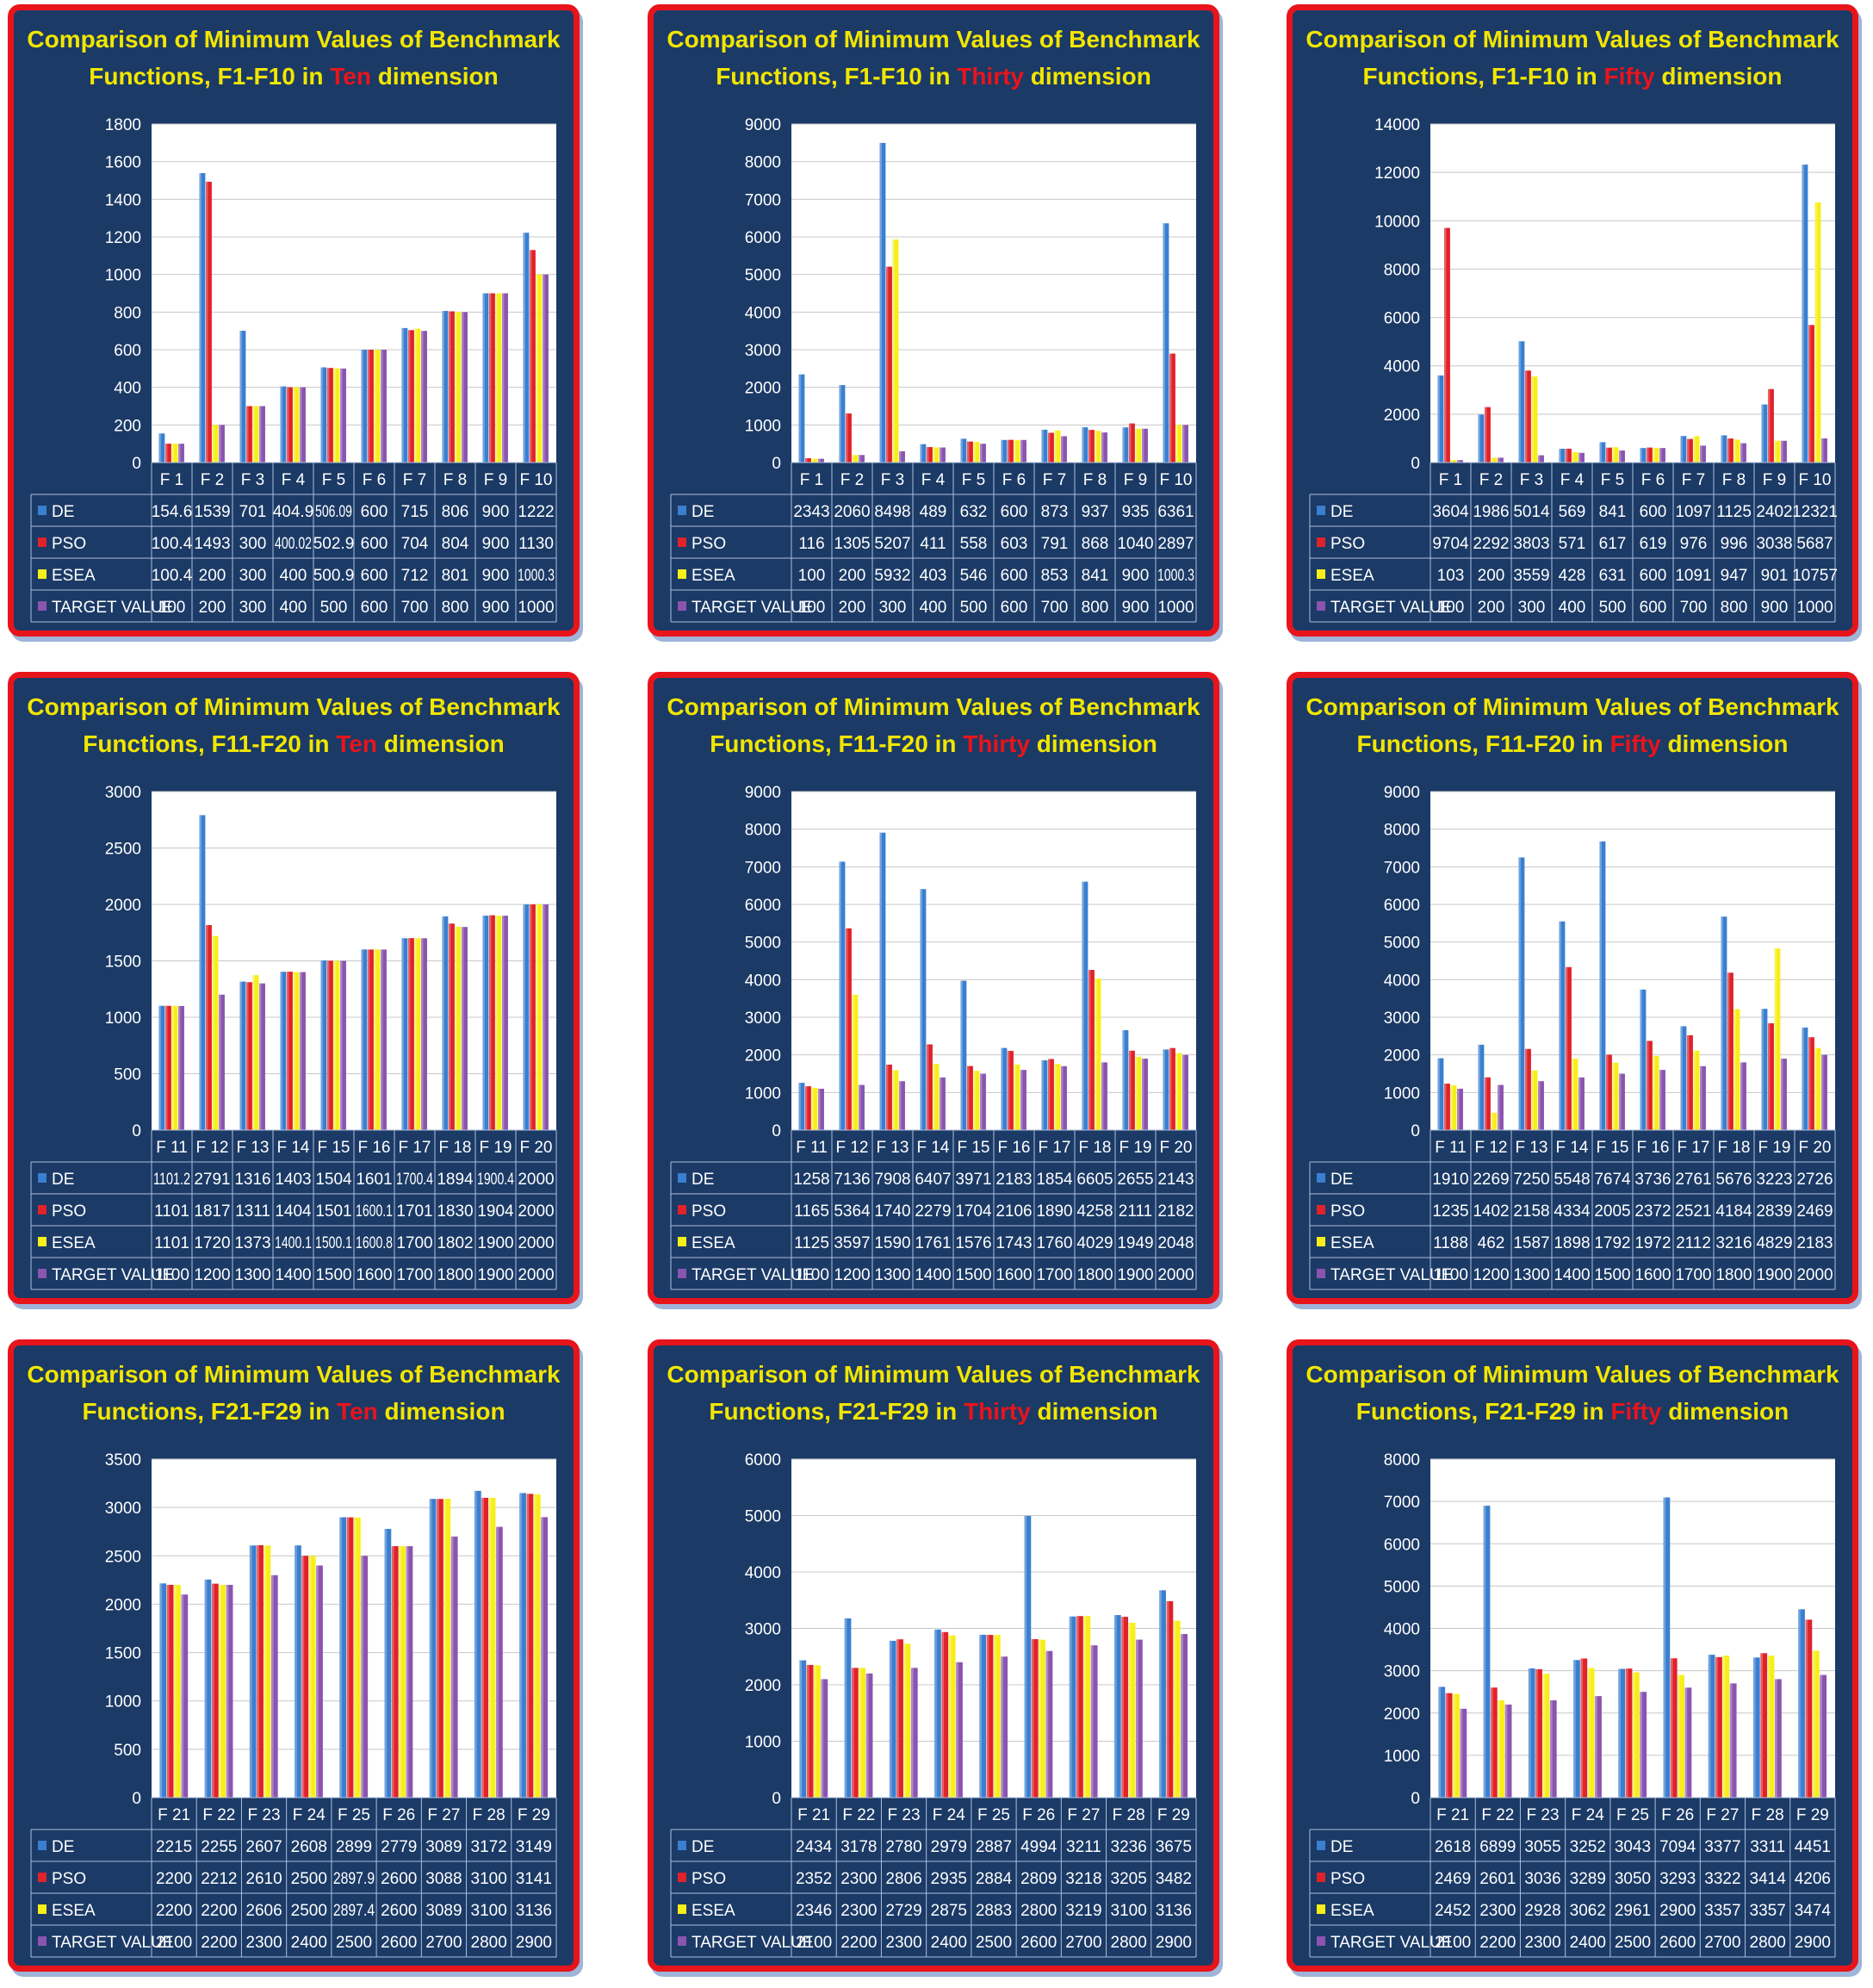 The height and width of the screenshot is (1988, 1873). Describe the element at coordinates (495, 1211) in the screenshot. I see `data-label: 1904` at that location.